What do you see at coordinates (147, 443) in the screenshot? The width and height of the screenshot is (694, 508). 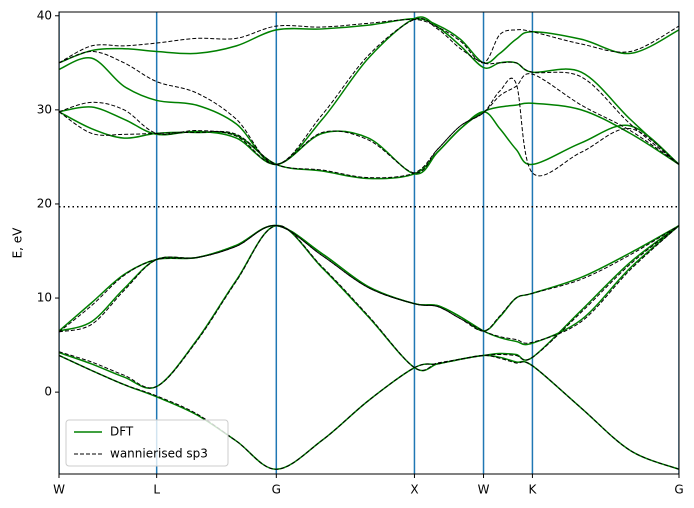 I see `legend-box` at bounding box center [147, 443].